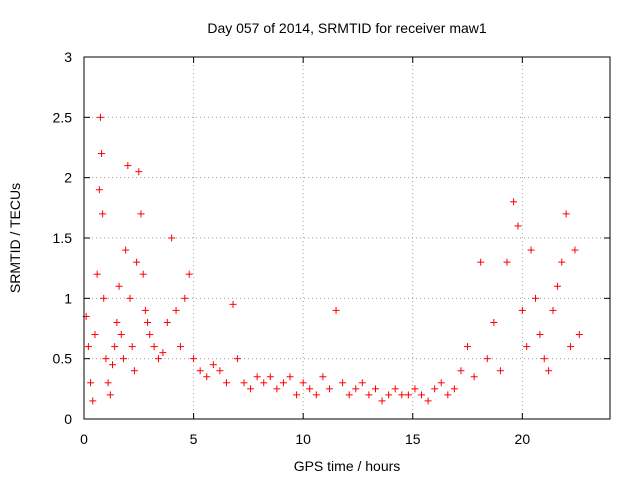 The height and width of the screenshot is (480, 640). I want to click on y-tick-label: 0, so click(68, 419).